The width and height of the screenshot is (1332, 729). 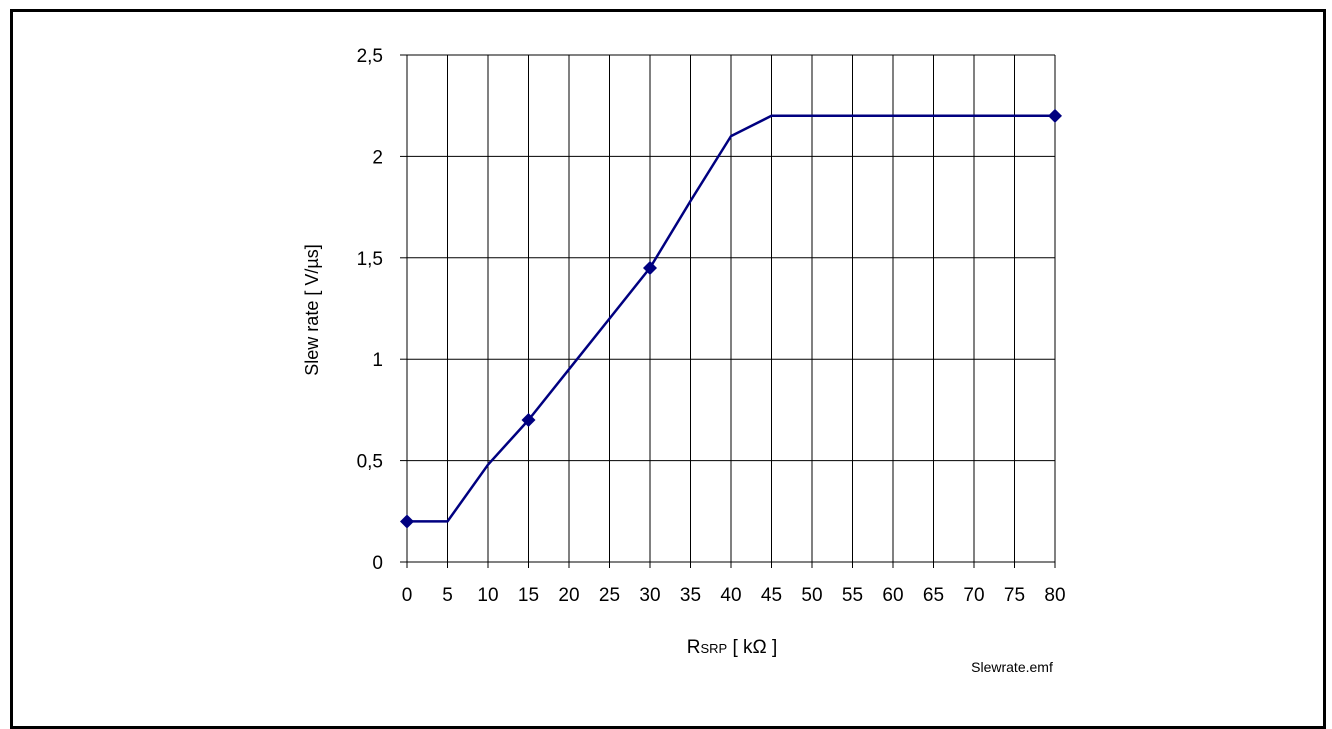 I want to click on x-tick-label: 80, so click(x=1054, y=595).